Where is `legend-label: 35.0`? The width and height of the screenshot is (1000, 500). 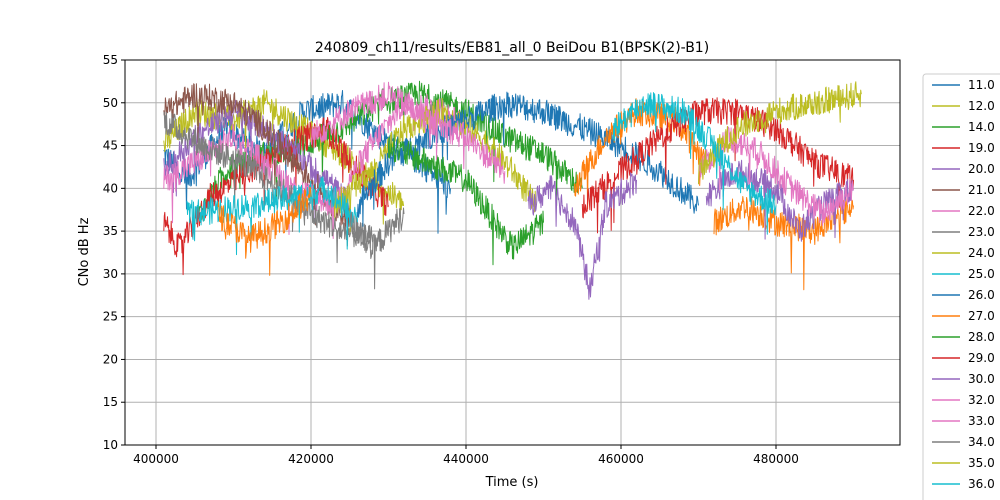 legend-label: 35.0 is located at coordinates (981, 463).